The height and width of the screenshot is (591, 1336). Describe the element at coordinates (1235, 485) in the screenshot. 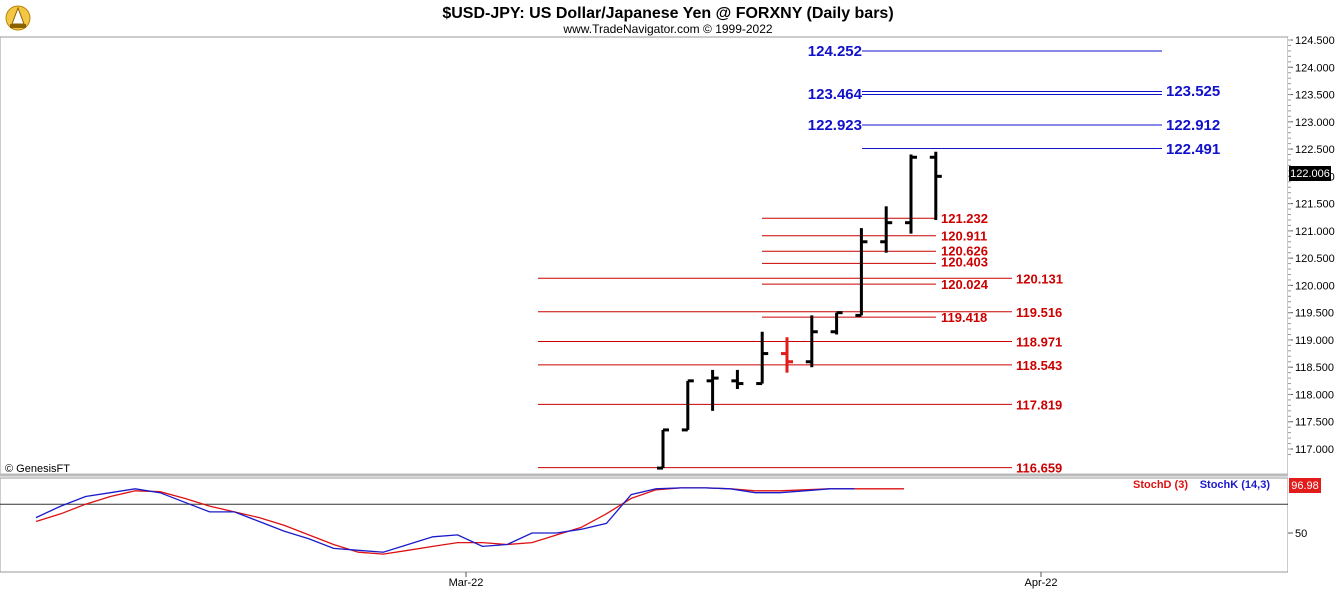

I see `legend-stochk: StochK (14,3)` at that location.